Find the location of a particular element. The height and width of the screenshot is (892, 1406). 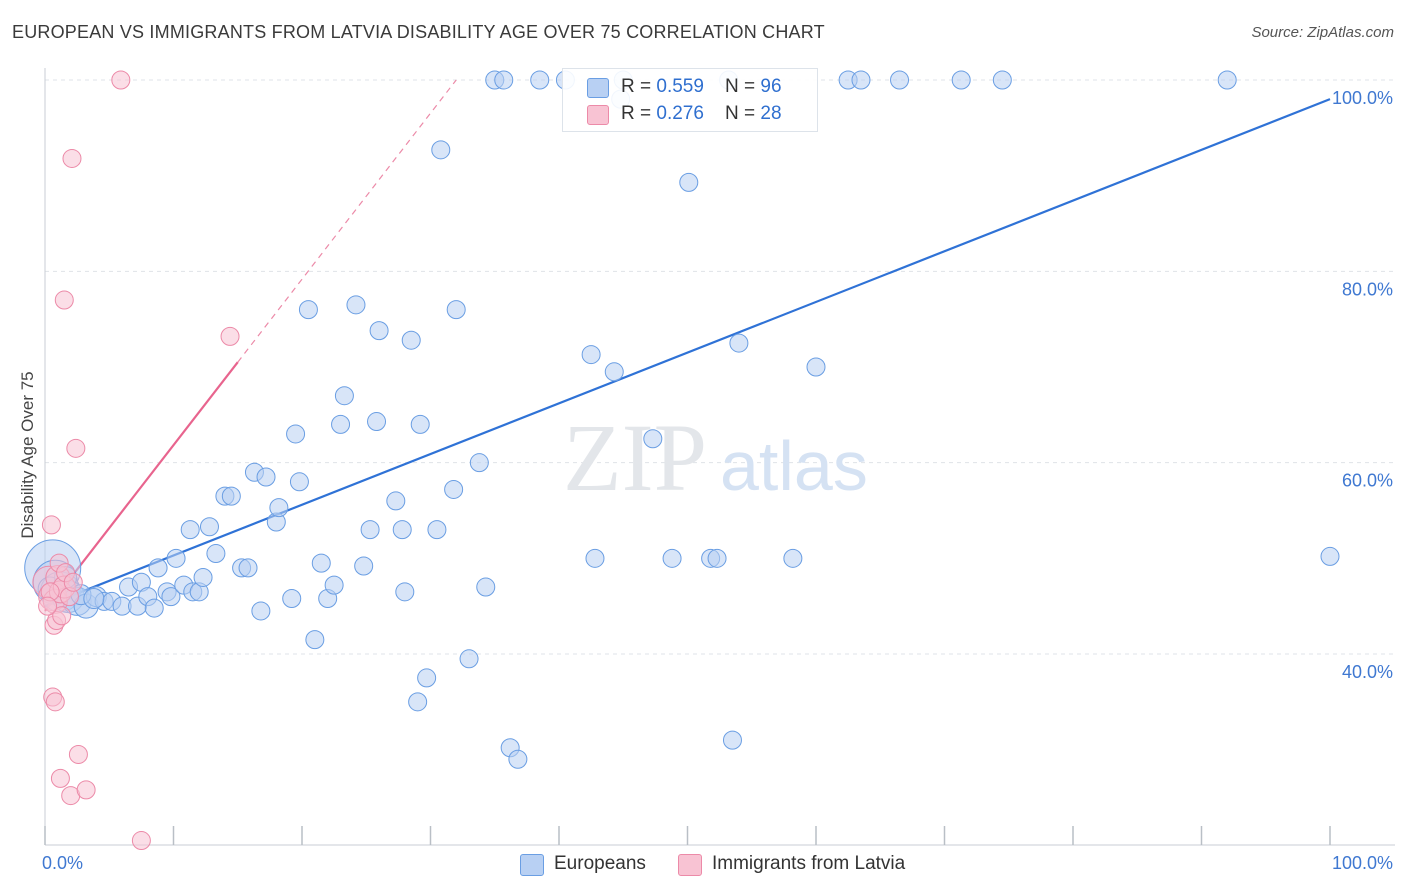

legend-swatch-blue is located at coordinates (598, 88).